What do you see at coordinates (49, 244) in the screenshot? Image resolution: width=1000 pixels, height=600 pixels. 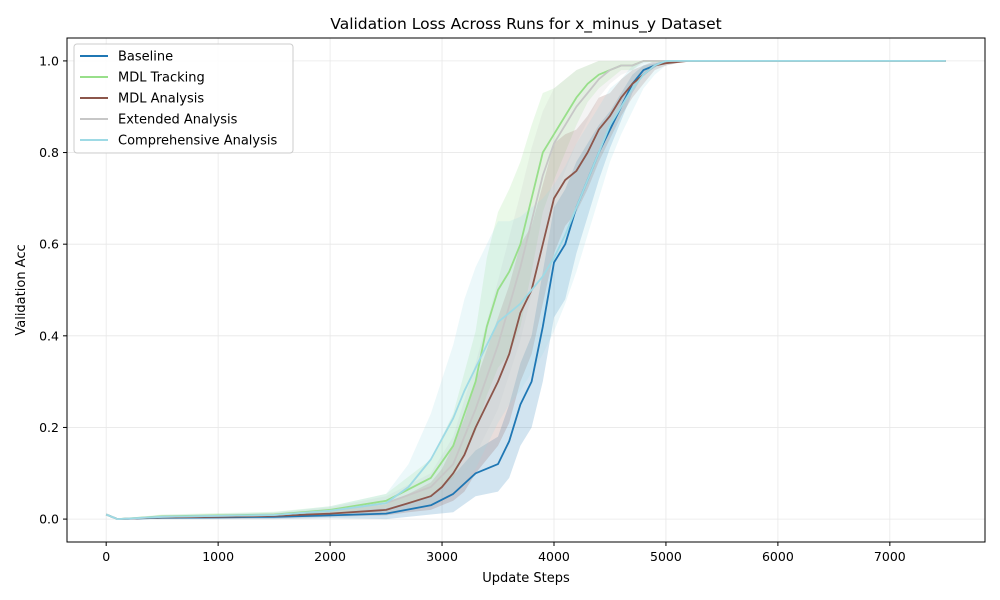 I see `y-tick-label: 0.6` at bounding box center [49, 244].